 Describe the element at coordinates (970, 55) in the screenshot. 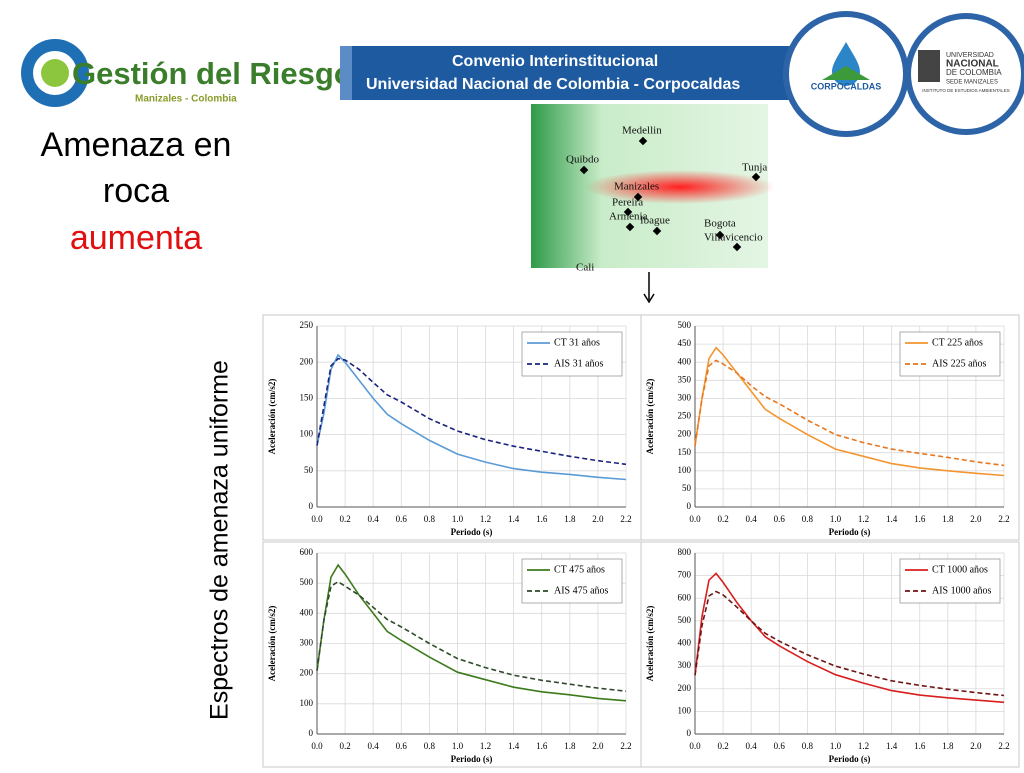

I see `unal-text: UNIVERSIDAD` at that location.